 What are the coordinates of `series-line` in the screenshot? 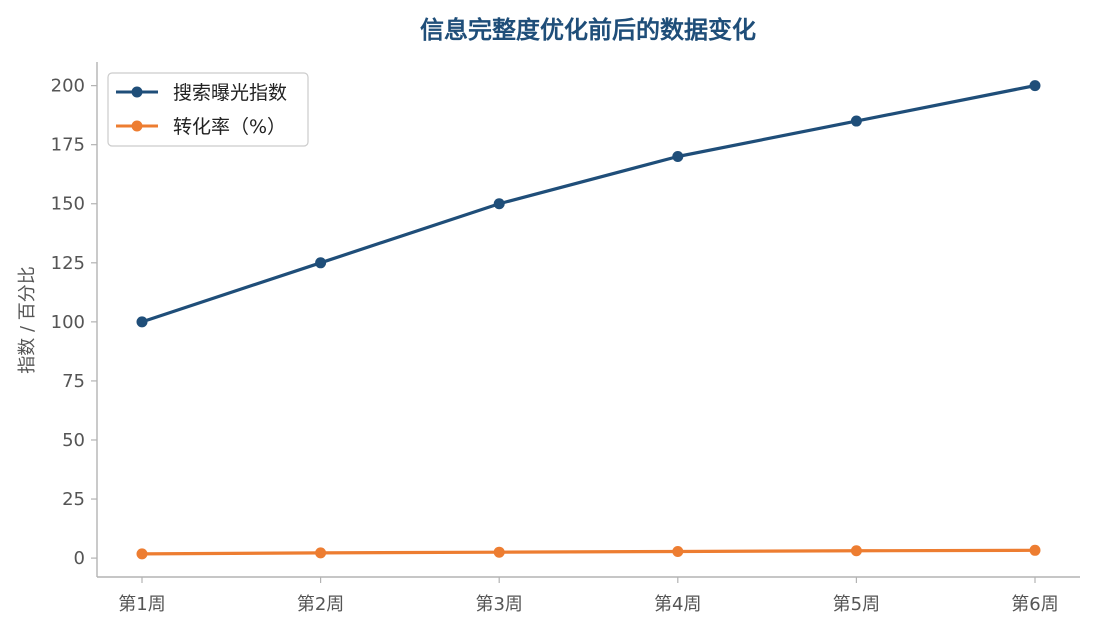 It's located at (588, 552).